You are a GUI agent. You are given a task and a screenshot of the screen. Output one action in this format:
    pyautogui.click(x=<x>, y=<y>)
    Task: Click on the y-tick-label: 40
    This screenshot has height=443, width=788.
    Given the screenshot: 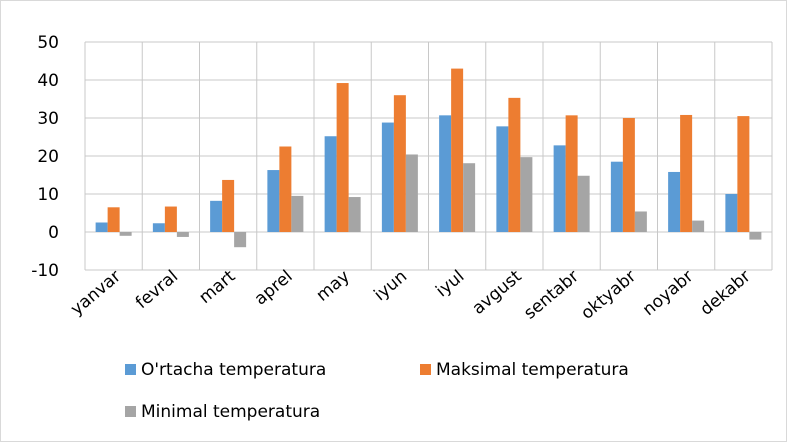 What is the action you would take?
    pyautogui.click(x=48, y=81)
    